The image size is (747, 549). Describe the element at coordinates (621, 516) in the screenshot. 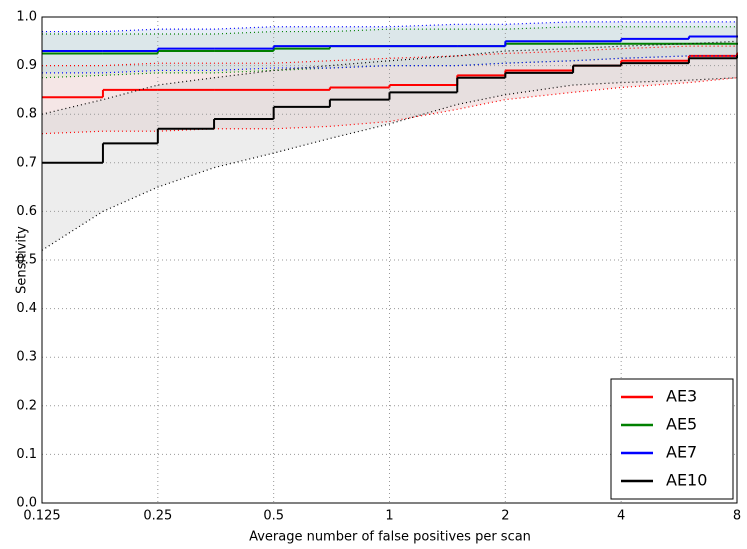

I see `x-tick-label: 4` at that location.